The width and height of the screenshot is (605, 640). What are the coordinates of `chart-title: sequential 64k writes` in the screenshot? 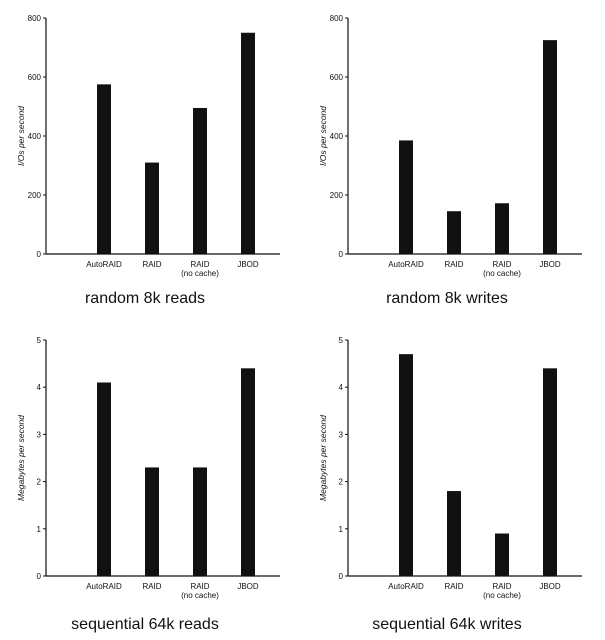 It's located at (447, 624).